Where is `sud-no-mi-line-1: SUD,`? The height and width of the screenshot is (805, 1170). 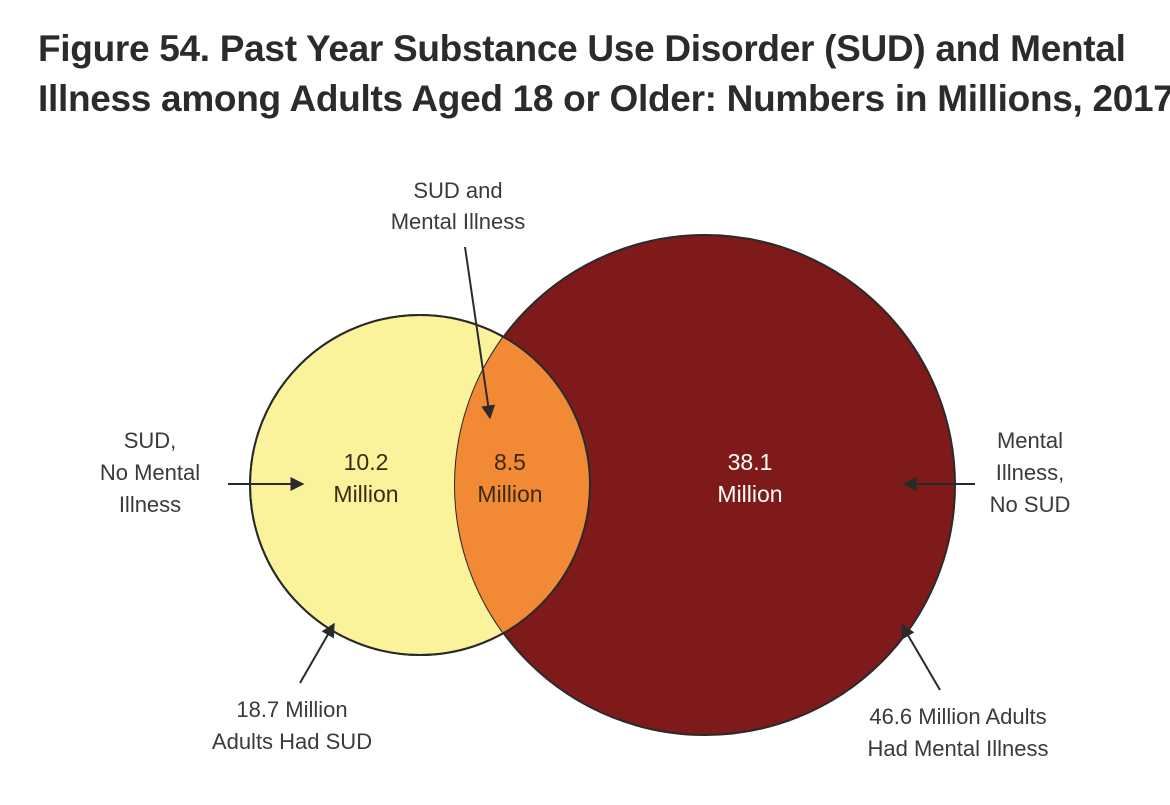
sud-no-mi-line-1: SUD, is located at coordinates (150, 440).